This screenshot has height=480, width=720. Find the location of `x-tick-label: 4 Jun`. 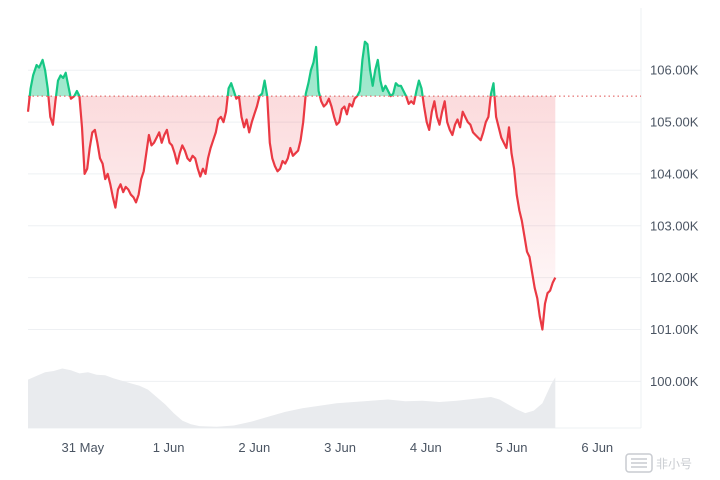

x-tick-label: 4 Jun is located at coordinates (426, 447).